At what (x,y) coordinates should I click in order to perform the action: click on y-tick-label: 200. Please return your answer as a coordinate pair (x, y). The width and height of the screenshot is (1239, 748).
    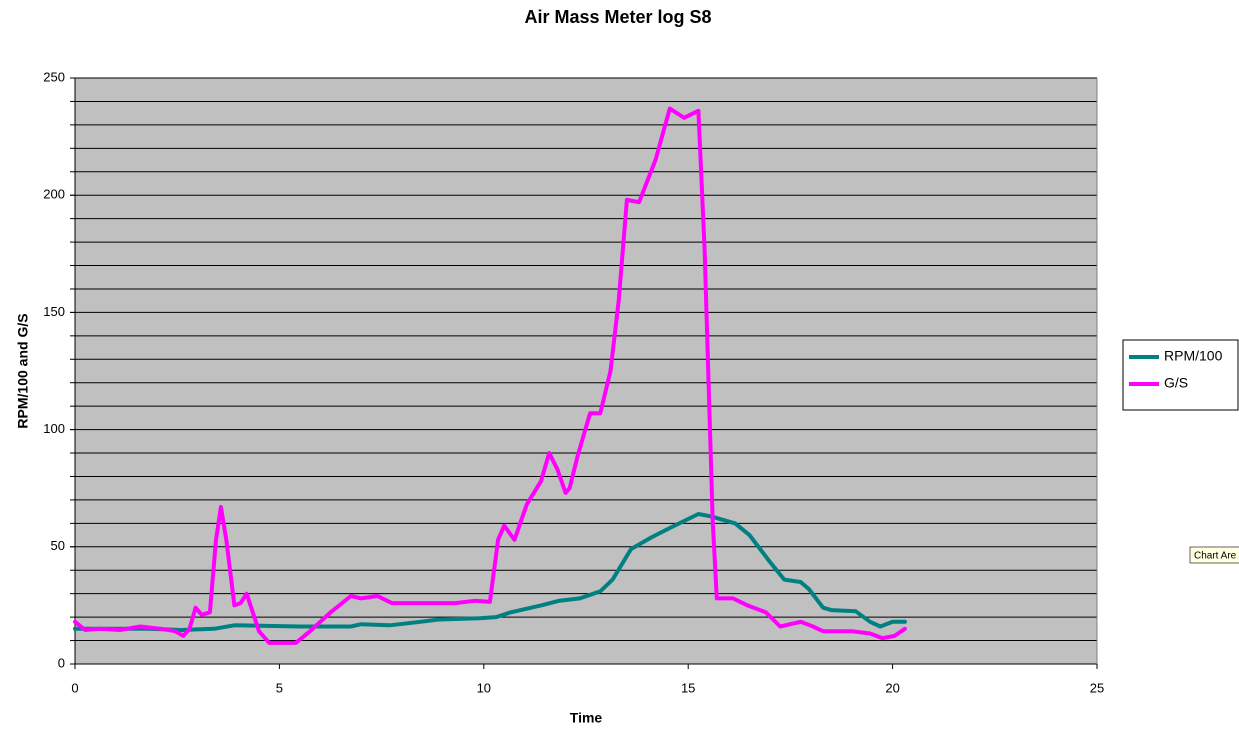
    Looking at the image, I should click on (54, 194).